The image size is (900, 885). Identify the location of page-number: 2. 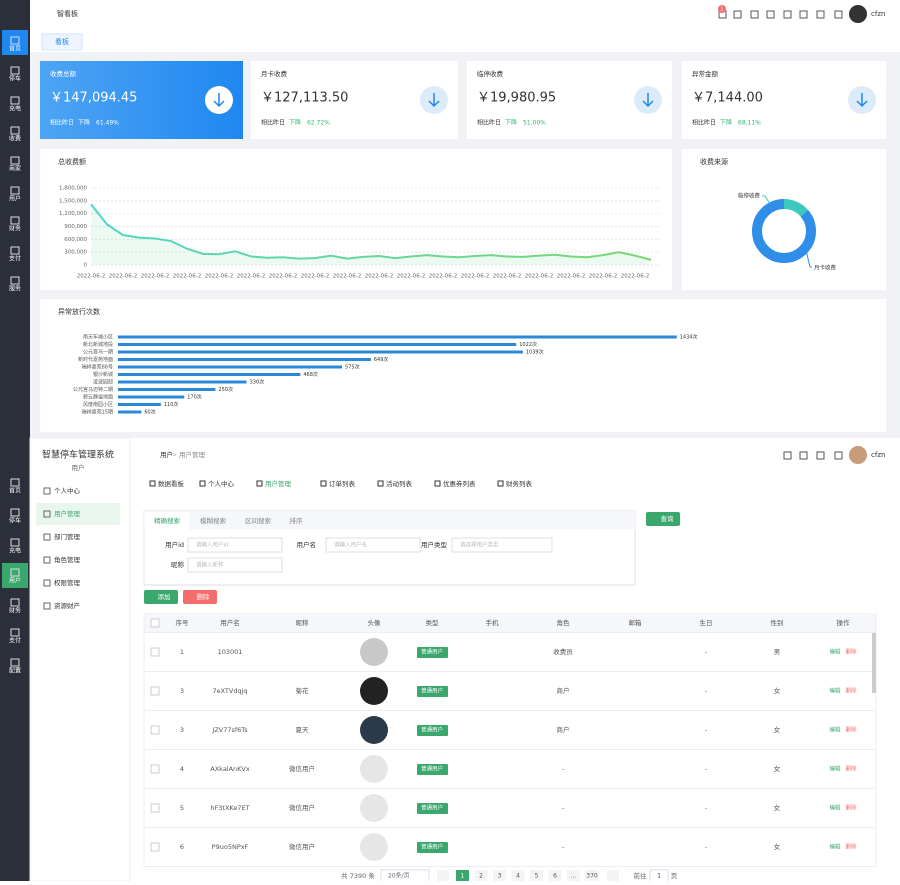
(481, 876).